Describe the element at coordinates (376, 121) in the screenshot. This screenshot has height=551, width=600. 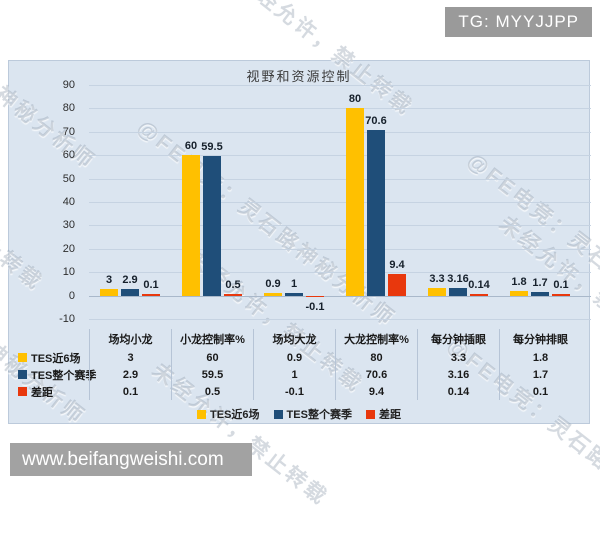
I see `bar-value-label: 70.6` at that location.